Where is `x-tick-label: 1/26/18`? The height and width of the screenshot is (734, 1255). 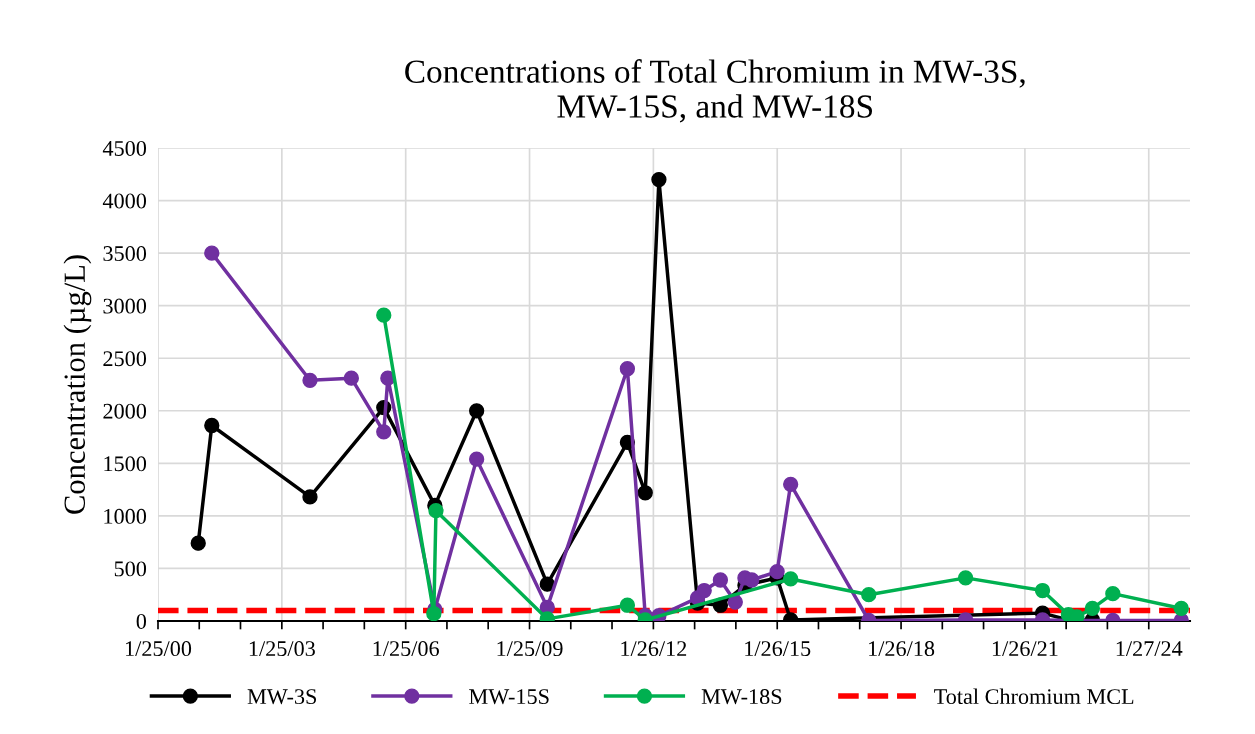
x-tick-label: 1/26/18 is located at coordinates (902, 649).